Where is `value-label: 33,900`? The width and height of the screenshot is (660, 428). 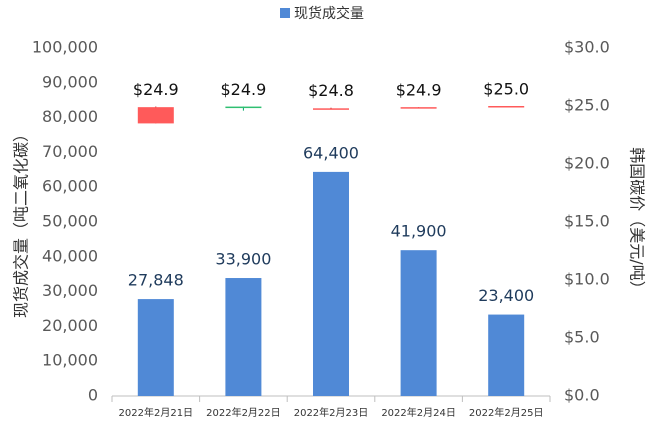 value-label: 33,900 is located at coordinates (243, 259).